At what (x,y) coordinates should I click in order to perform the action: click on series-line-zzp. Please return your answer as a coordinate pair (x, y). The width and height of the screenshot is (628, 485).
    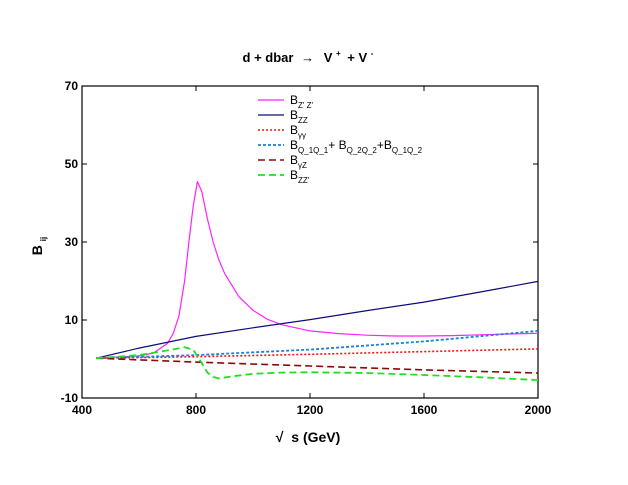
    Looking at the image, I should click on (317, 363).